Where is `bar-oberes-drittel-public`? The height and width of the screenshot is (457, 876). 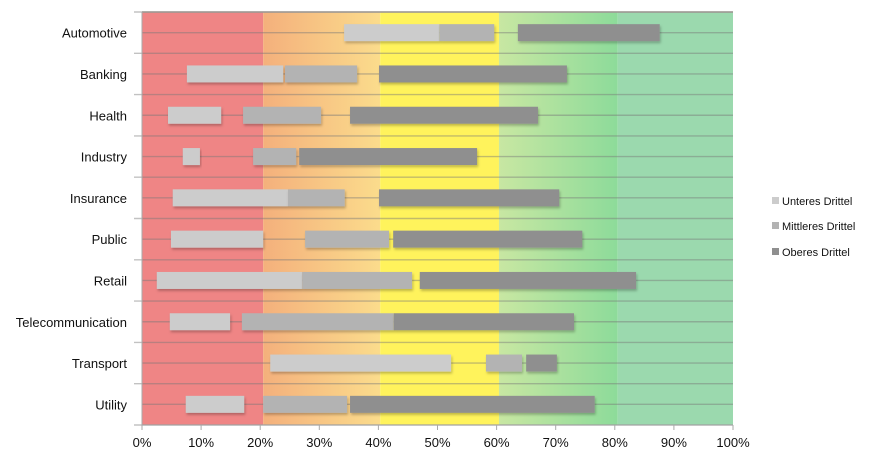
bar-oberes-drittel-public is located at coordinates (488, 239).